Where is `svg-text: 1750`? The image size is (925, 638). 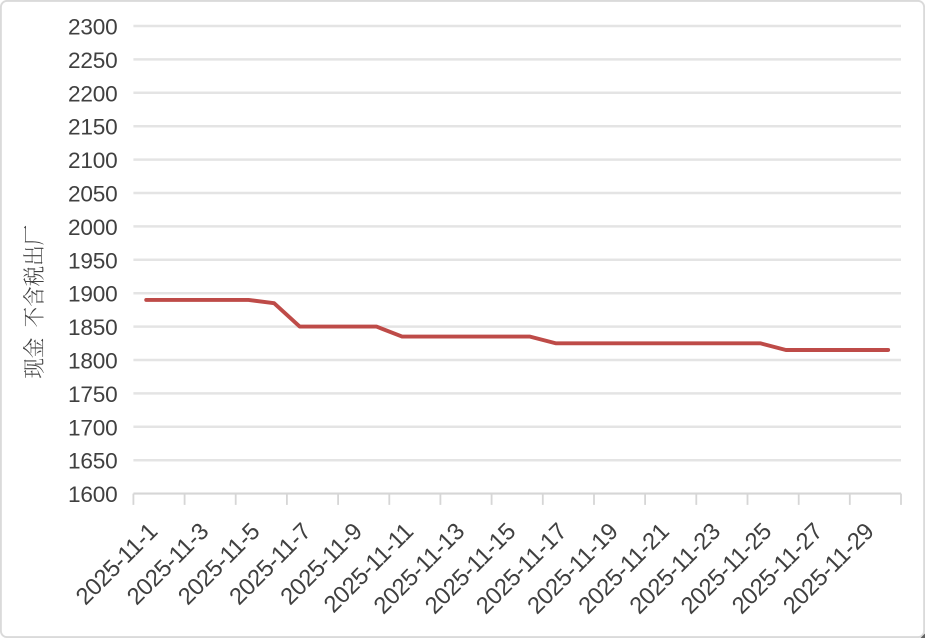 svg-text: 1750 is located at coordinates (92, 394).